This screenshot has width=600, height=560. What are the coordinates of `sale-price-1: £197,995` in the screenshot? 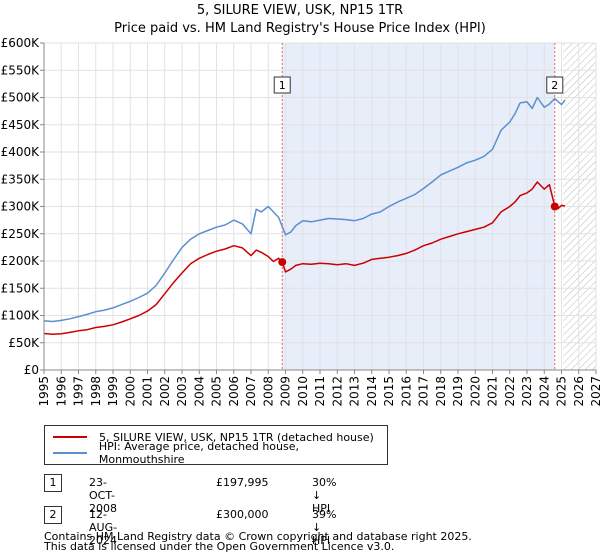 It's located at (242, 482).